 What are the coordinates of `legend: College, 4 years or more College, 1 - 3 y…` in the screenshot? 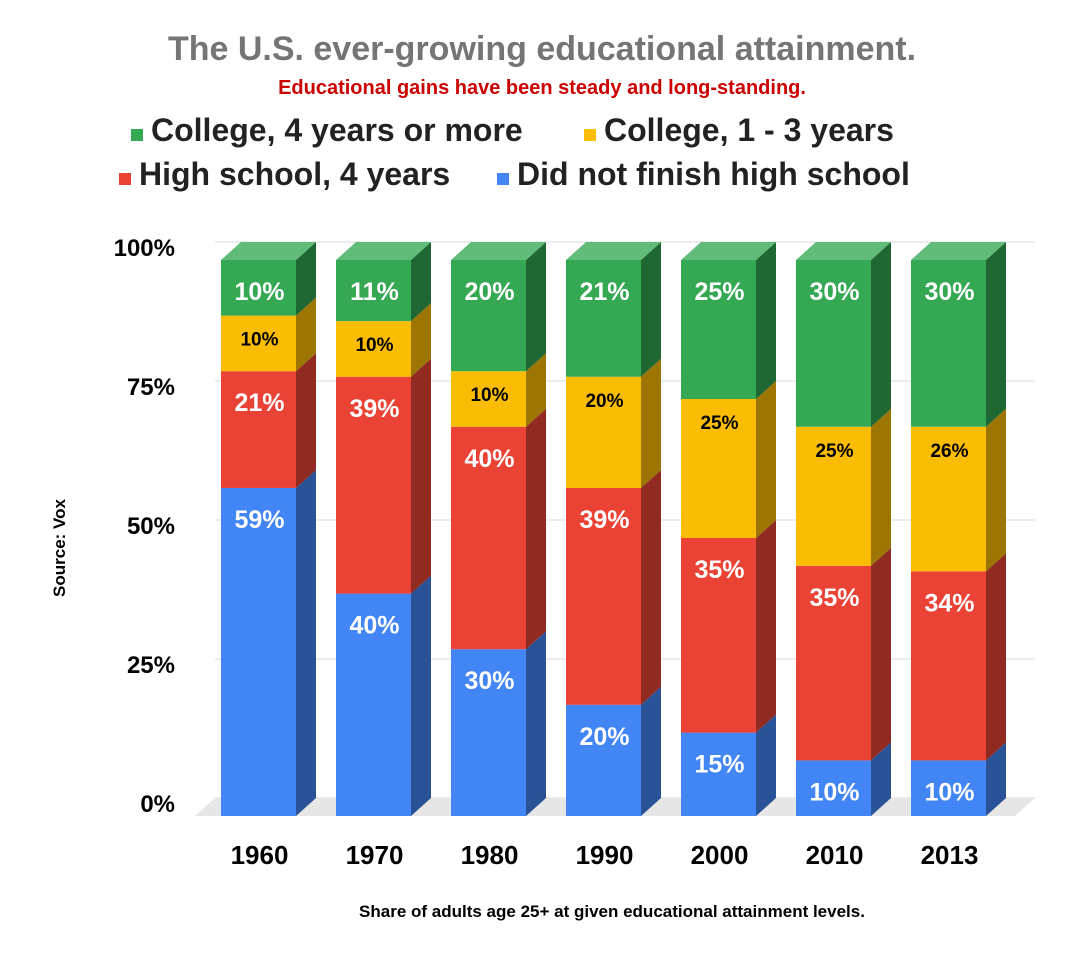 It's located at (514, 152).